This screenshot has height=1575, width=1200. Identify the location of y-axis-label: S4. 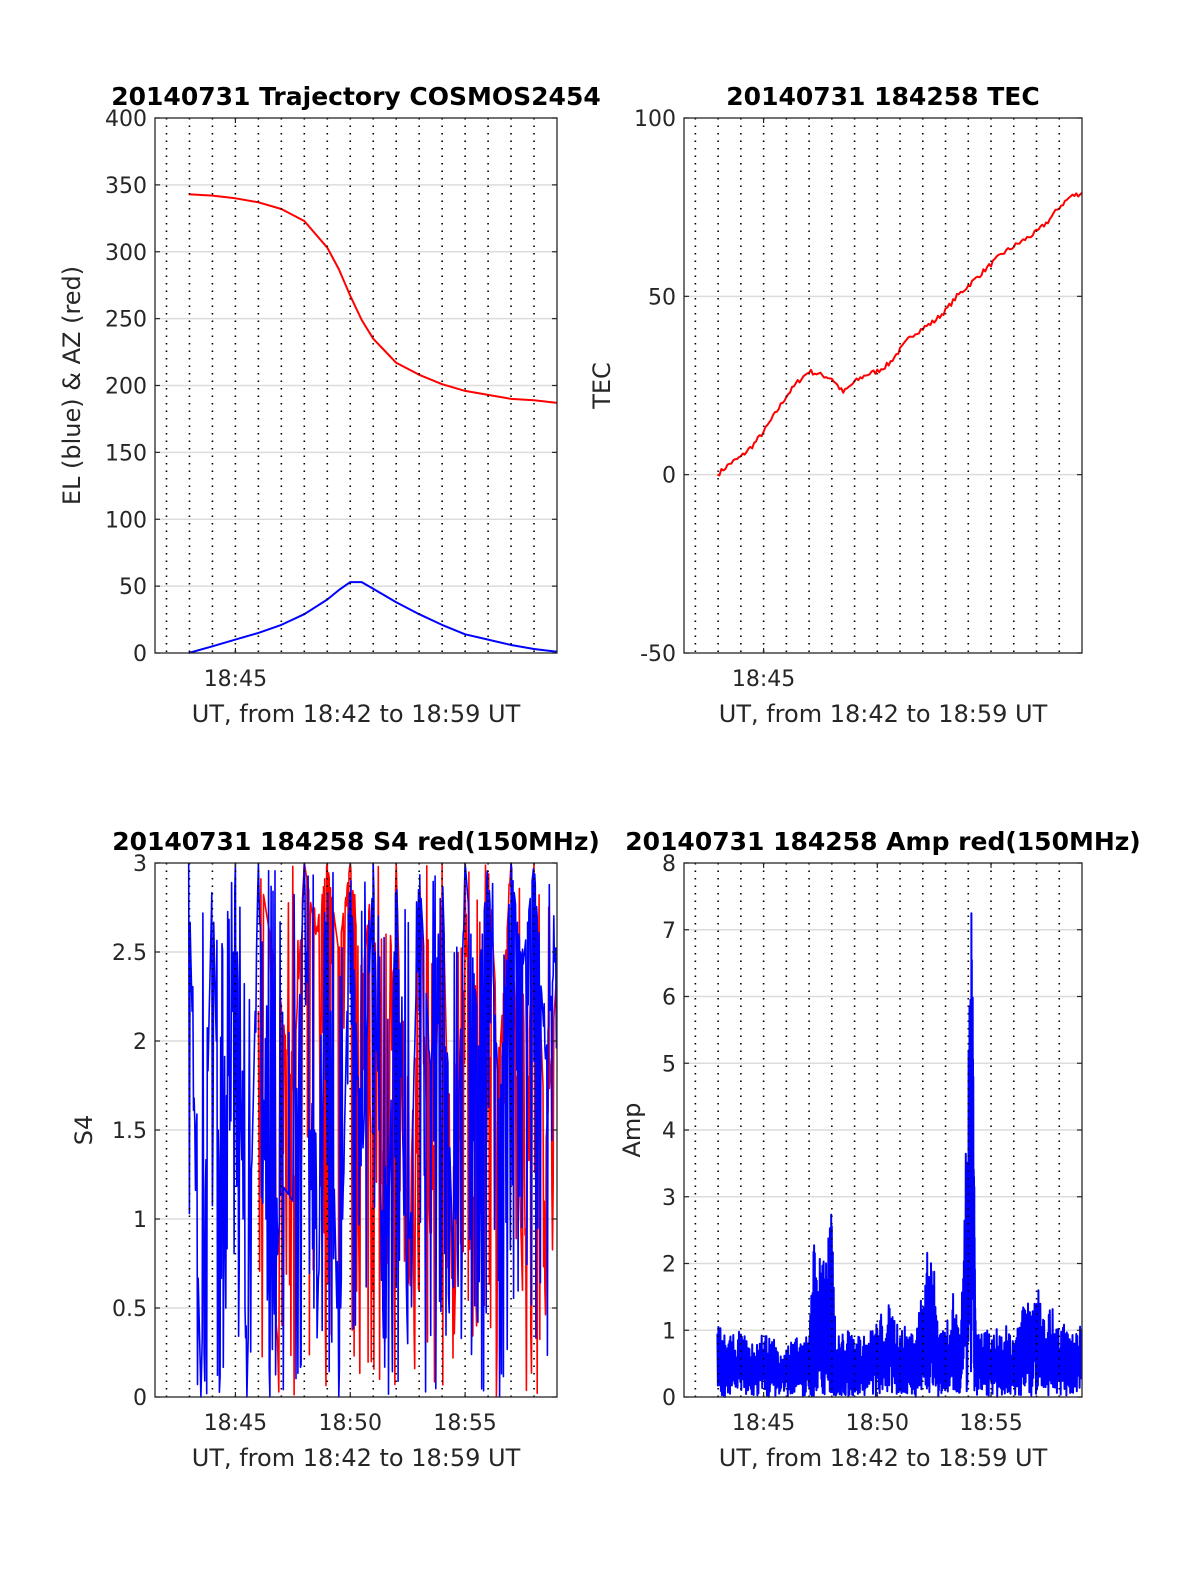
(84, 1130).